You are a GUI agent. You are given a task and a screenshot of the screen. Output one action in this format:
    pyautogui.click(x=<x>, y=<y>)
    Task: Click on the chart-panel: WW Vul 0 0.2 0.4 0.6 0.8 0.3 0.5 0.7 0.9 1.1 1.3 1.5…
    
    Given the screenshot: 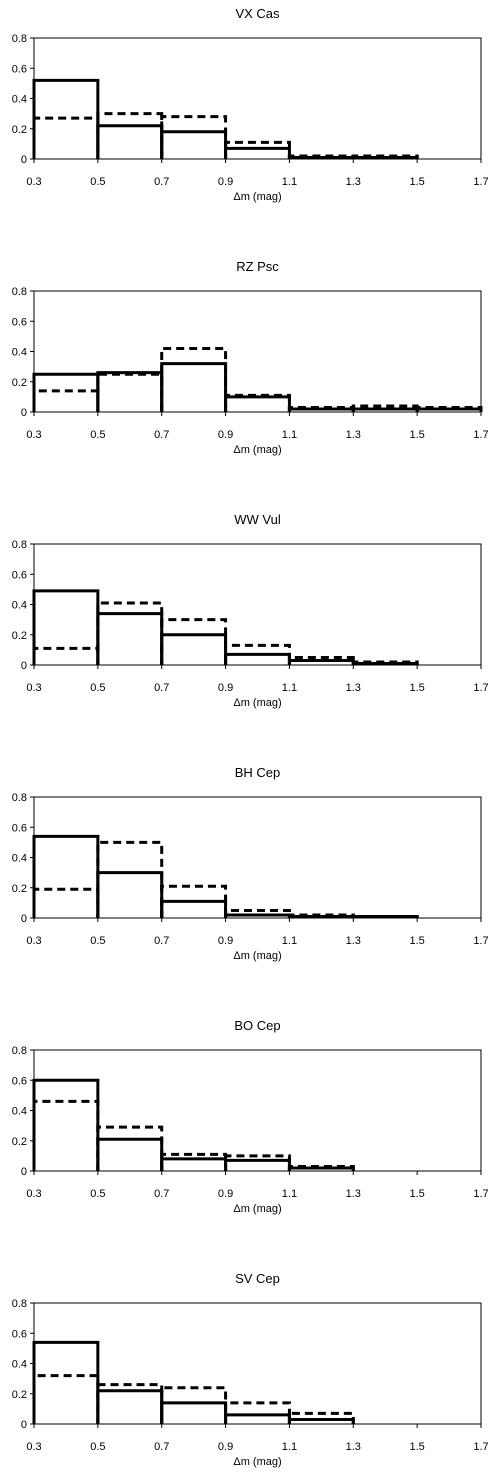 What is the action you would take?
    pyautogui.click(x=250, y=610)
    